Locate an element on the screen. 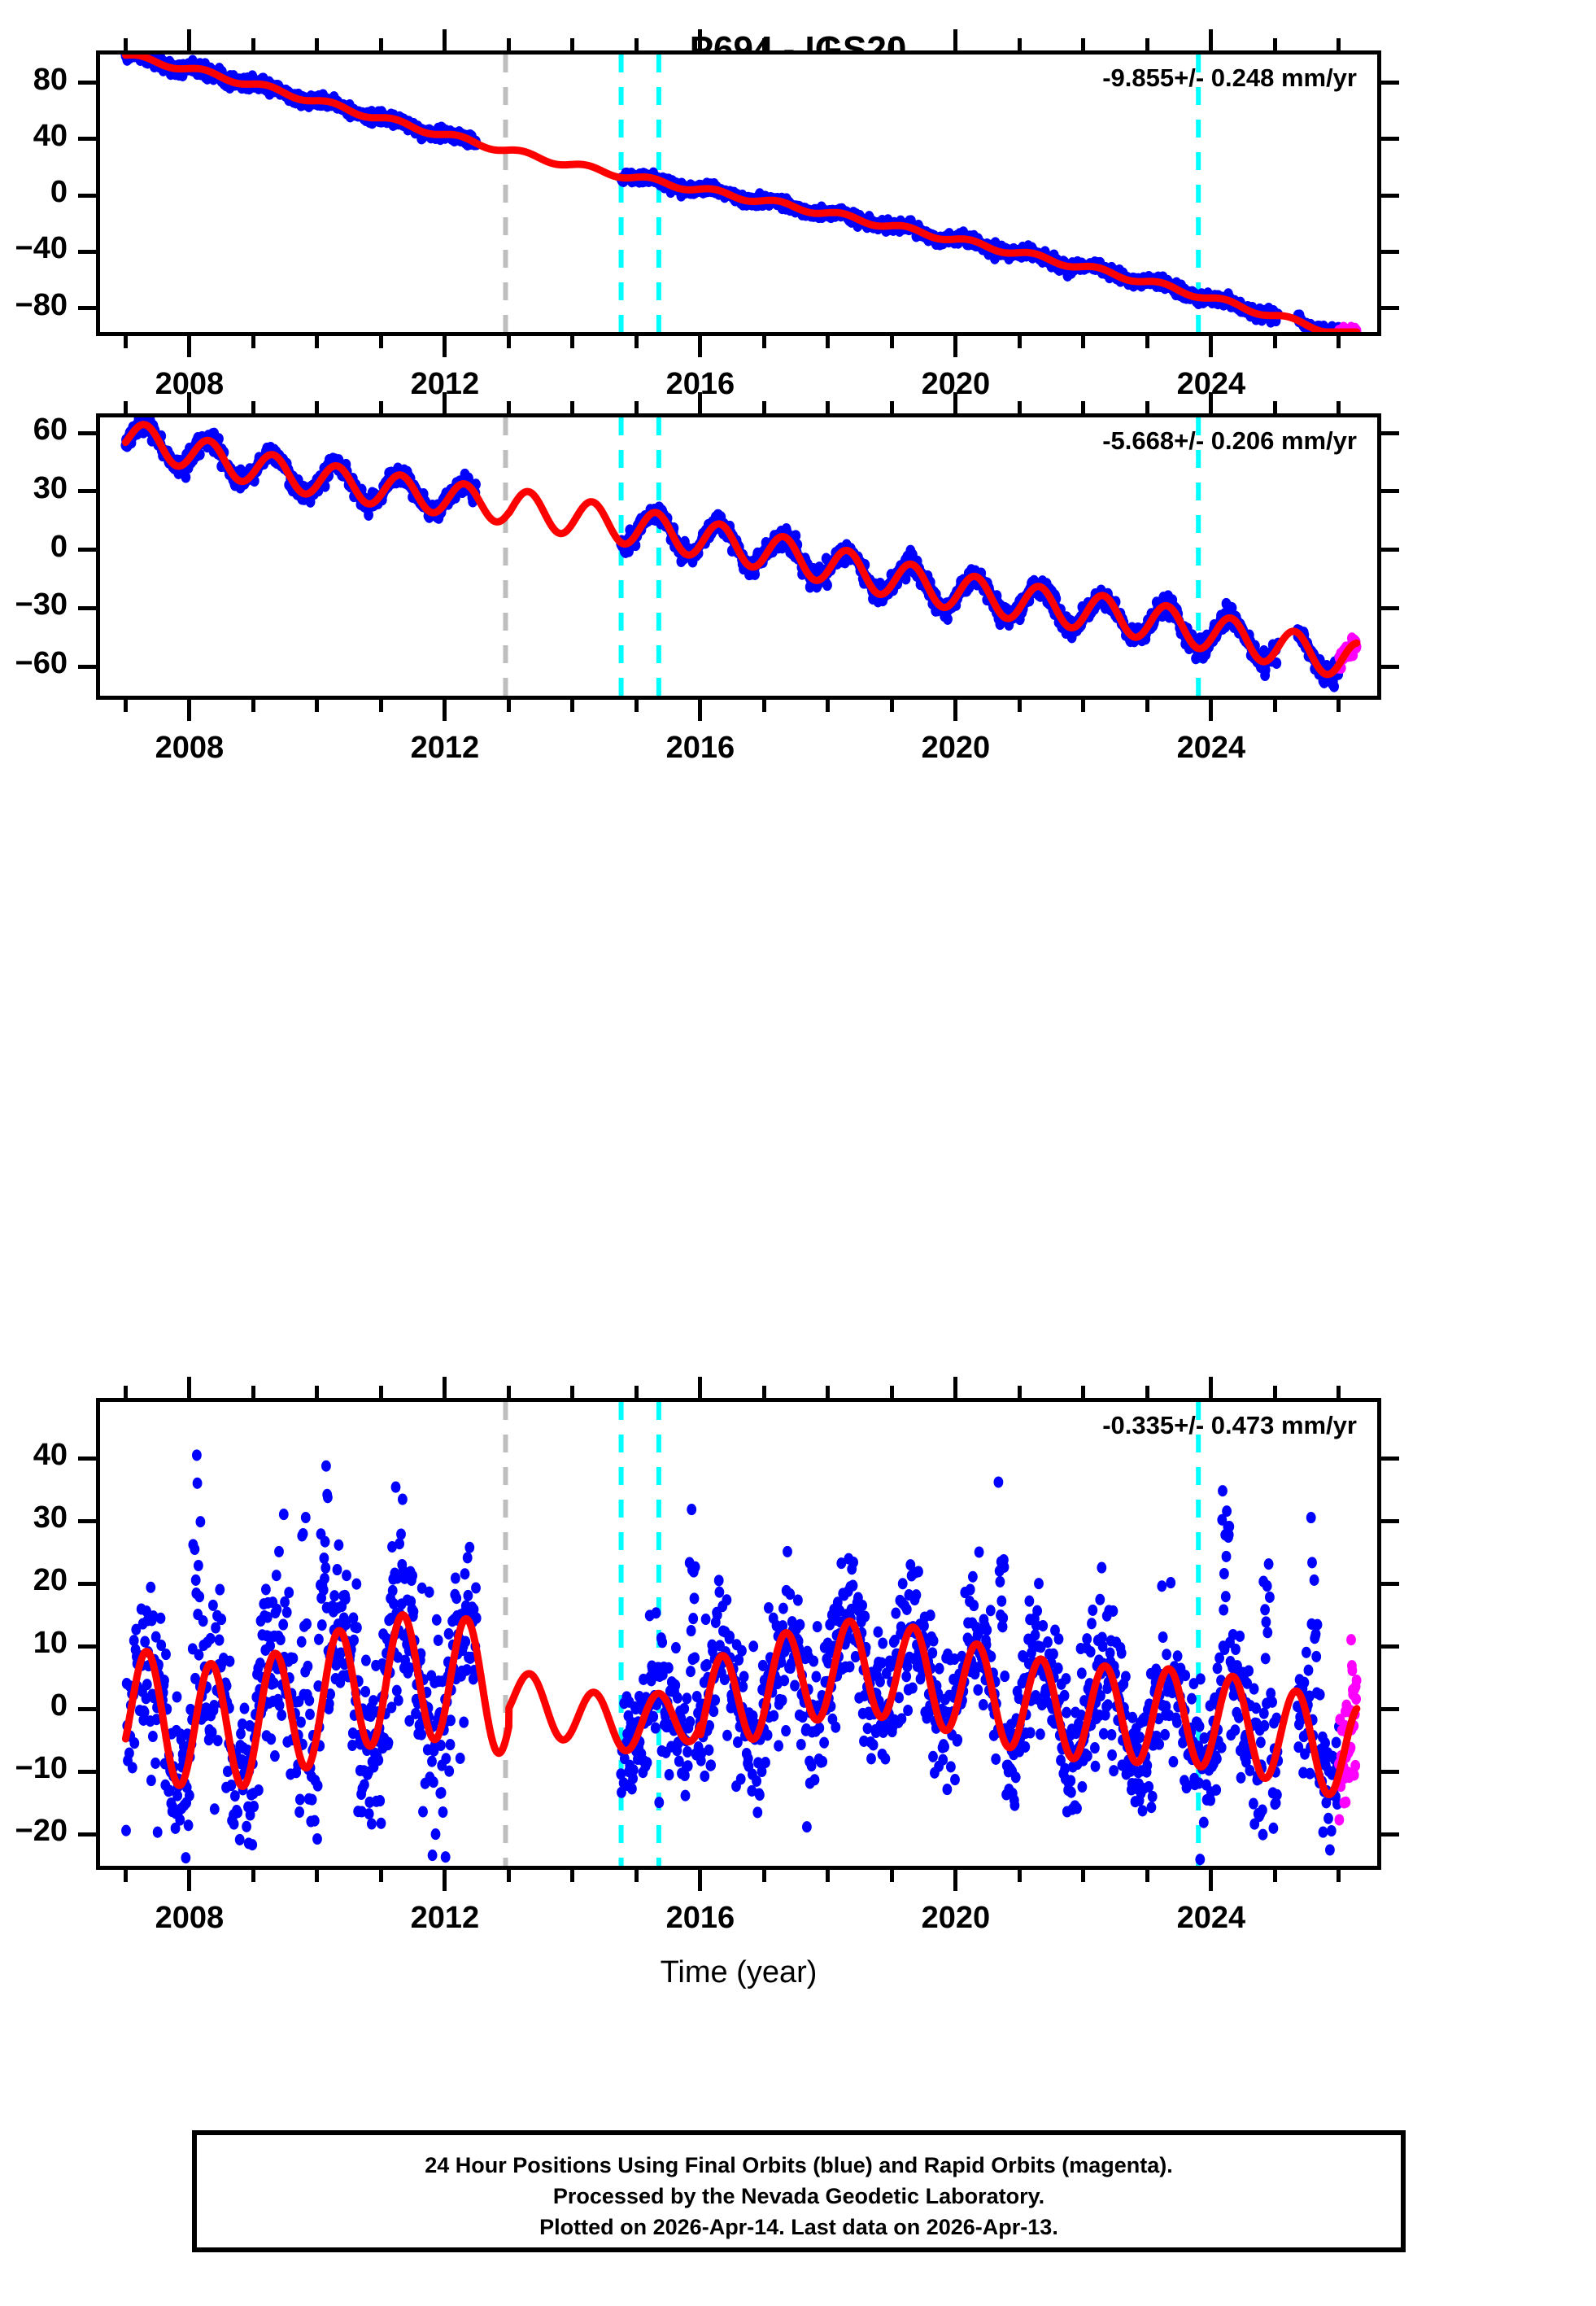  y-tick-label: −30 is located at coordinates (41, 604).